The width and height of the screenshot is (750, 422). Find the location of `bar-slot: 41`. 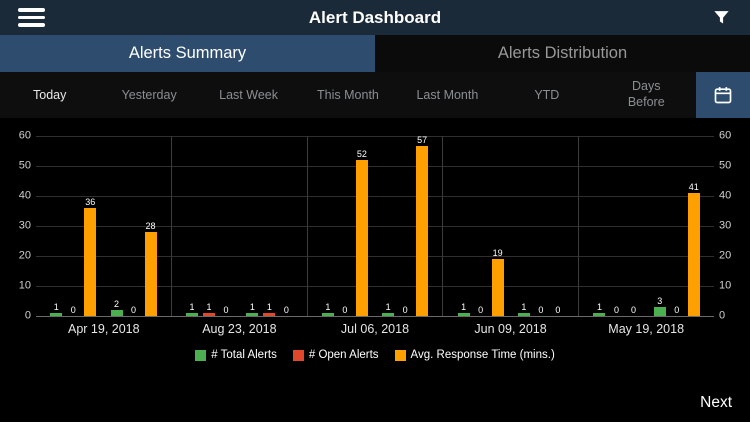

bar-slot: 41 is located at coordinates (693, 226).